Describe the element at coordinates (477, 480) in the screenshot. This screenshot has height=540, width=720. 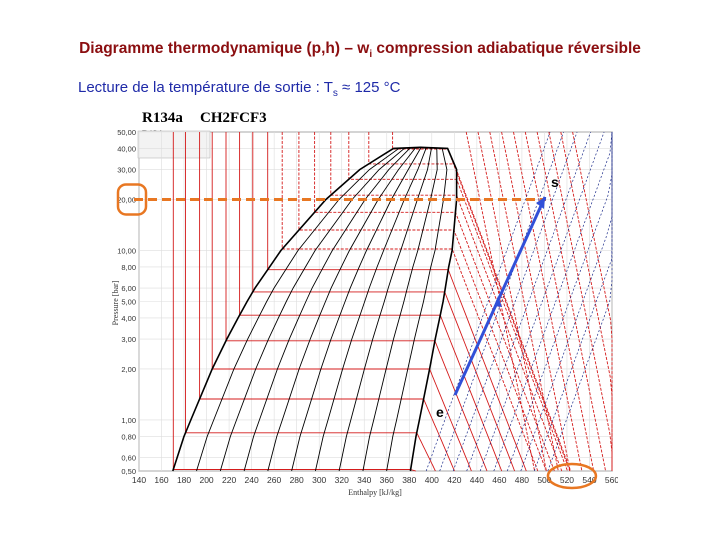
I see `x-tick-label: 440` at that location.